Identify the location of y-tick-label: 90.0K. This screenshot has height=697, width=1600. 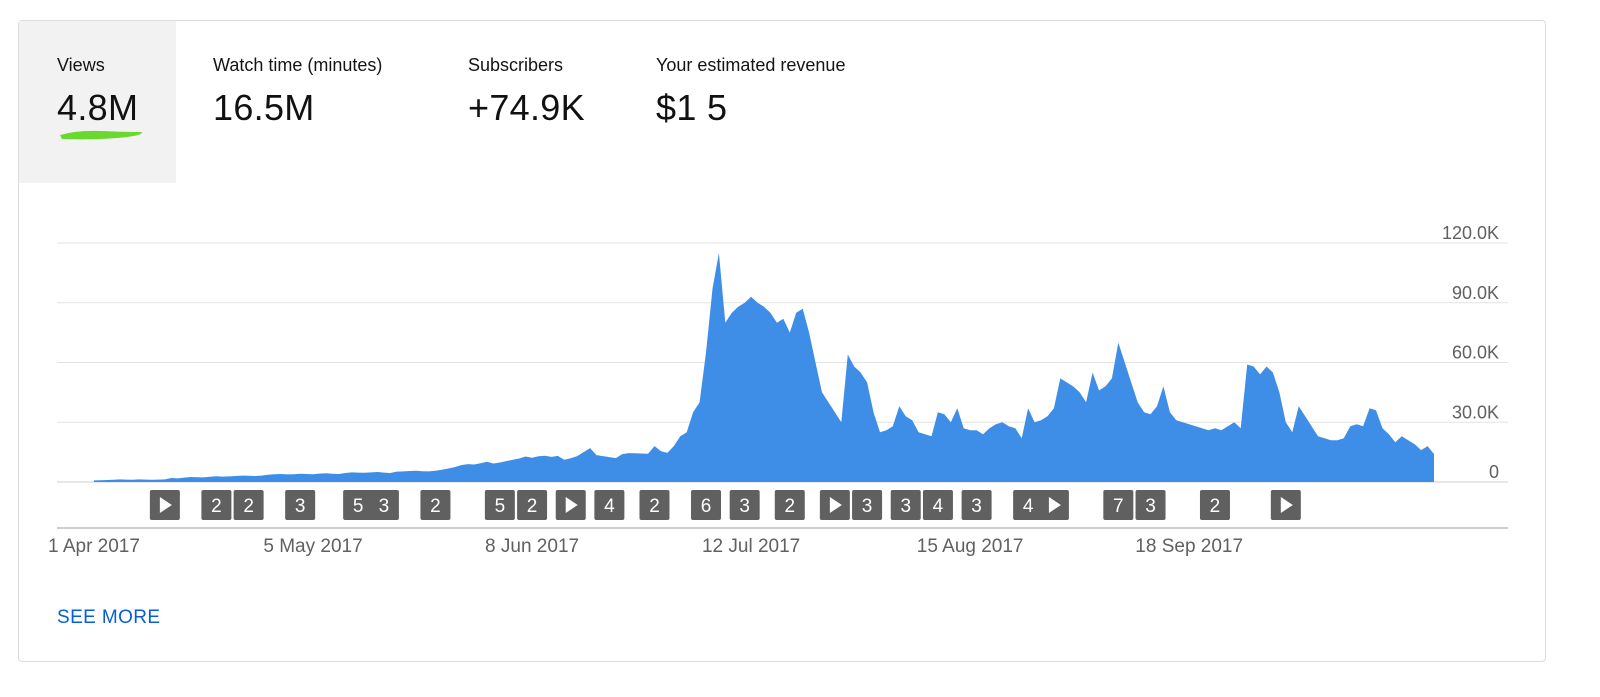
(1475, 293).